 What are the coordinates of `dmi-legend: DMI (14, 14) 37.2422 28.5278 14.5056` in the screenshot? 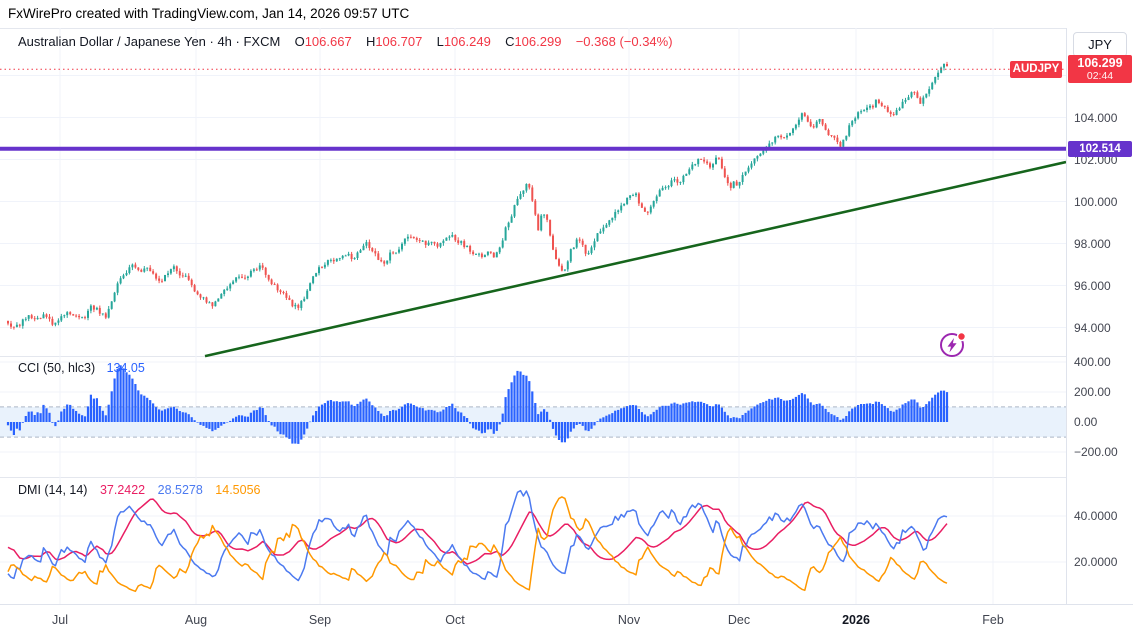 It's located at (139, 490).